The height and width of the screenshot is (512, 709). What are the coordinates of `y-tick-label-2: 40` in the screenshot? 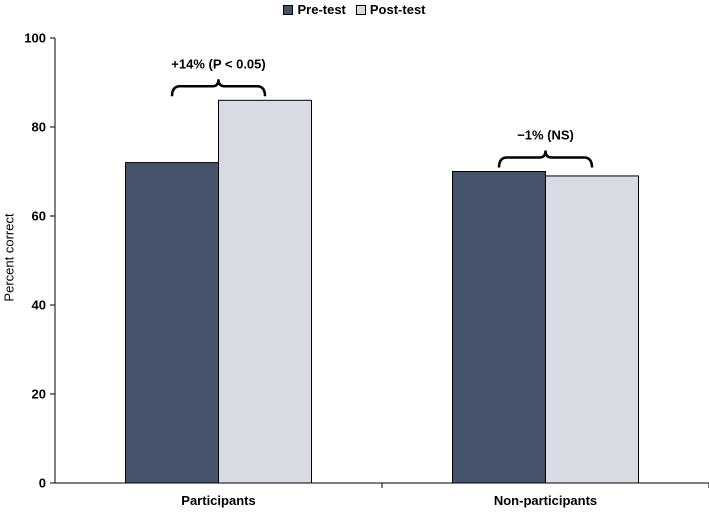 It's located at (39, 305).